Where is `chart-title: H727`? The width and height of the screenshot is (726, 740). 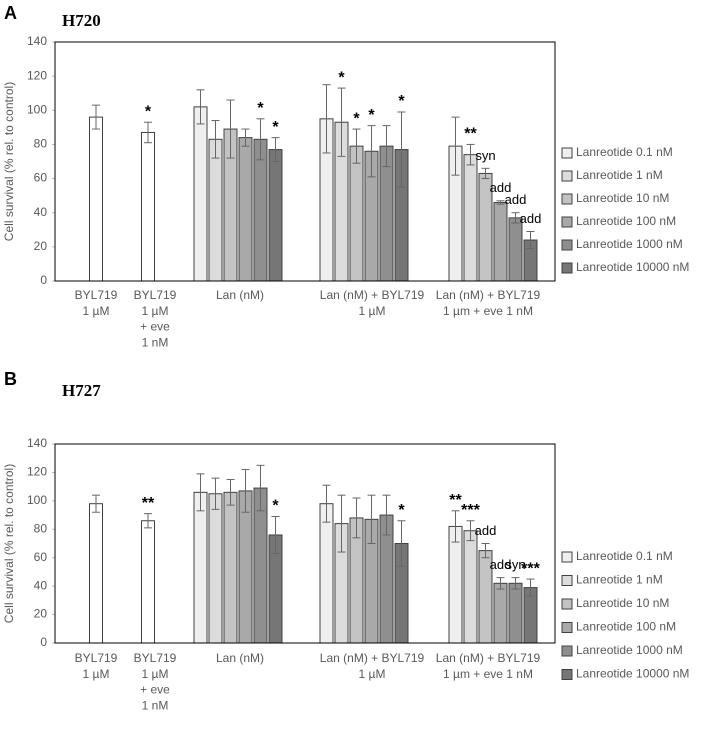
chart-title: H727 is located at coordinates (81, 390).